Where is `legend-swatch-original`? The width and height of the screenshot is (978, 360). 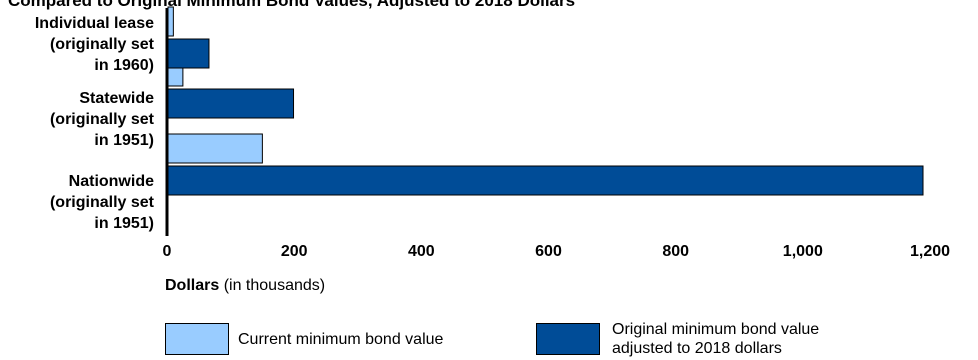
legend-swatch-original is located at coordinates (568, 339).